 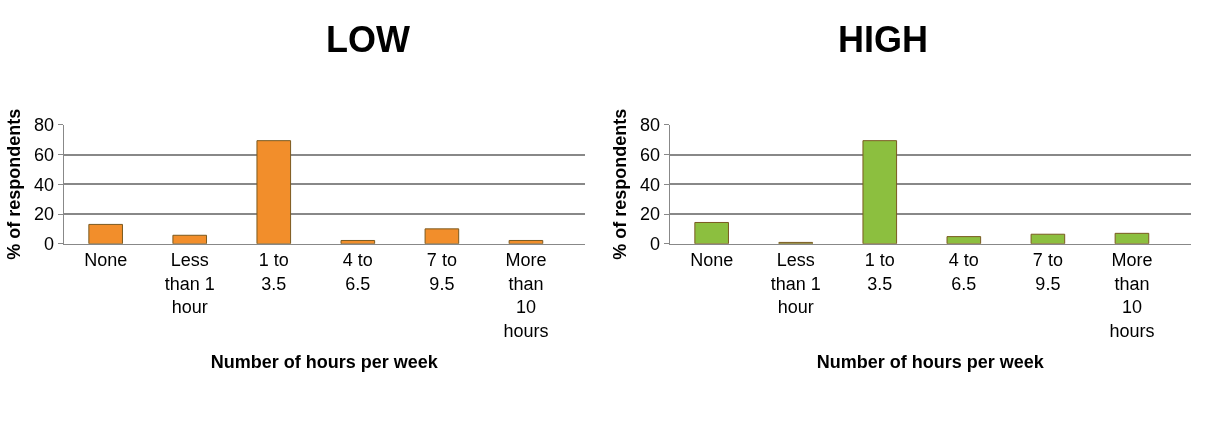 What do you see at coordinates (883, 39) in the screenshot?
I see `chart-title: HIGH` at bounding box center [883, 39].